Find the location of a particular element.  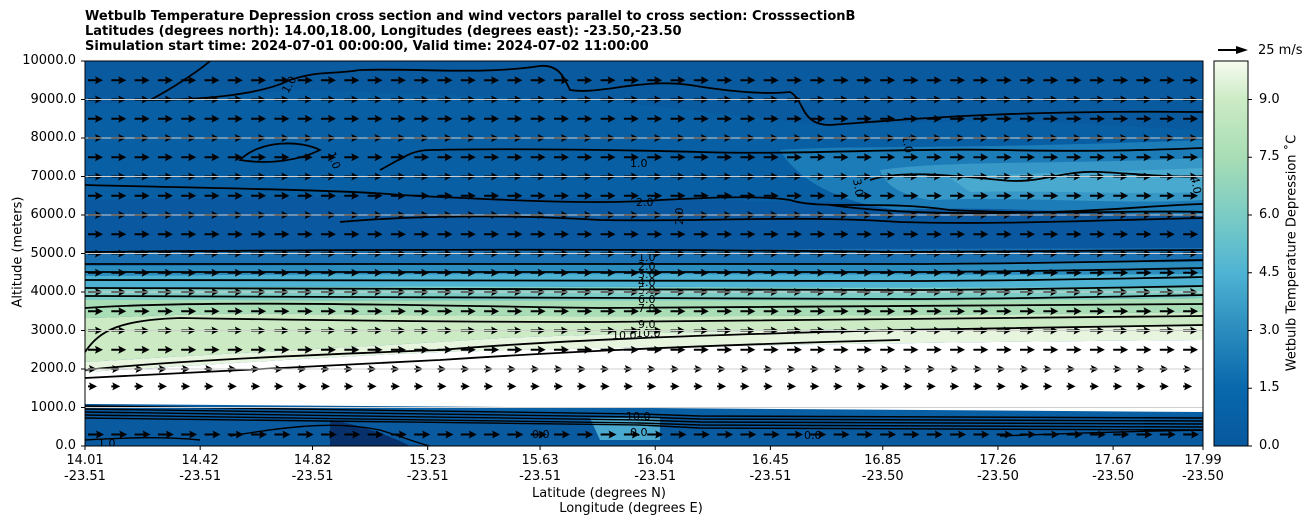

colorbar-tick-label: 0.0 is located at coordinates (1269, 445).